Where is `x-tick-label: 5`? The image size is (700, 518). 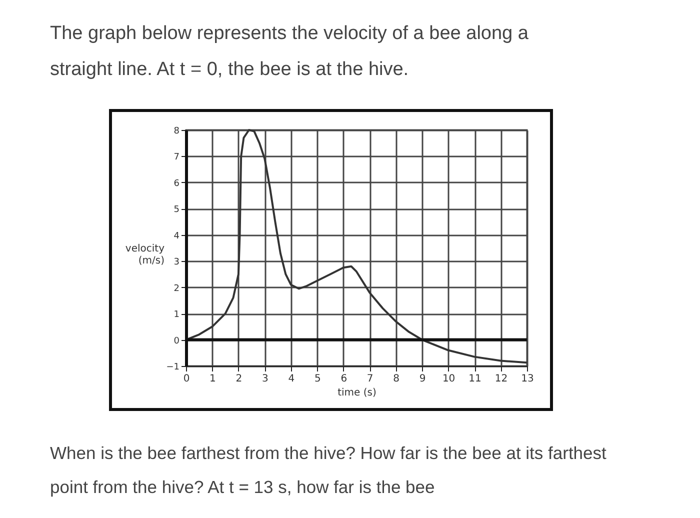 x-tick-label: 5 is located at coordinates (317, 379).